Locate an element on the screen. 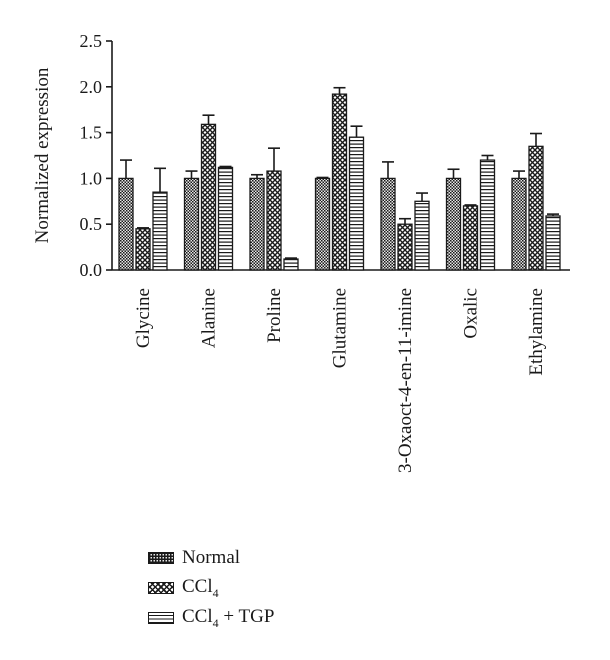 The height and width of the screenshot is (660, 610). x-tick-label: Proline is located at coordinates (274, 315).